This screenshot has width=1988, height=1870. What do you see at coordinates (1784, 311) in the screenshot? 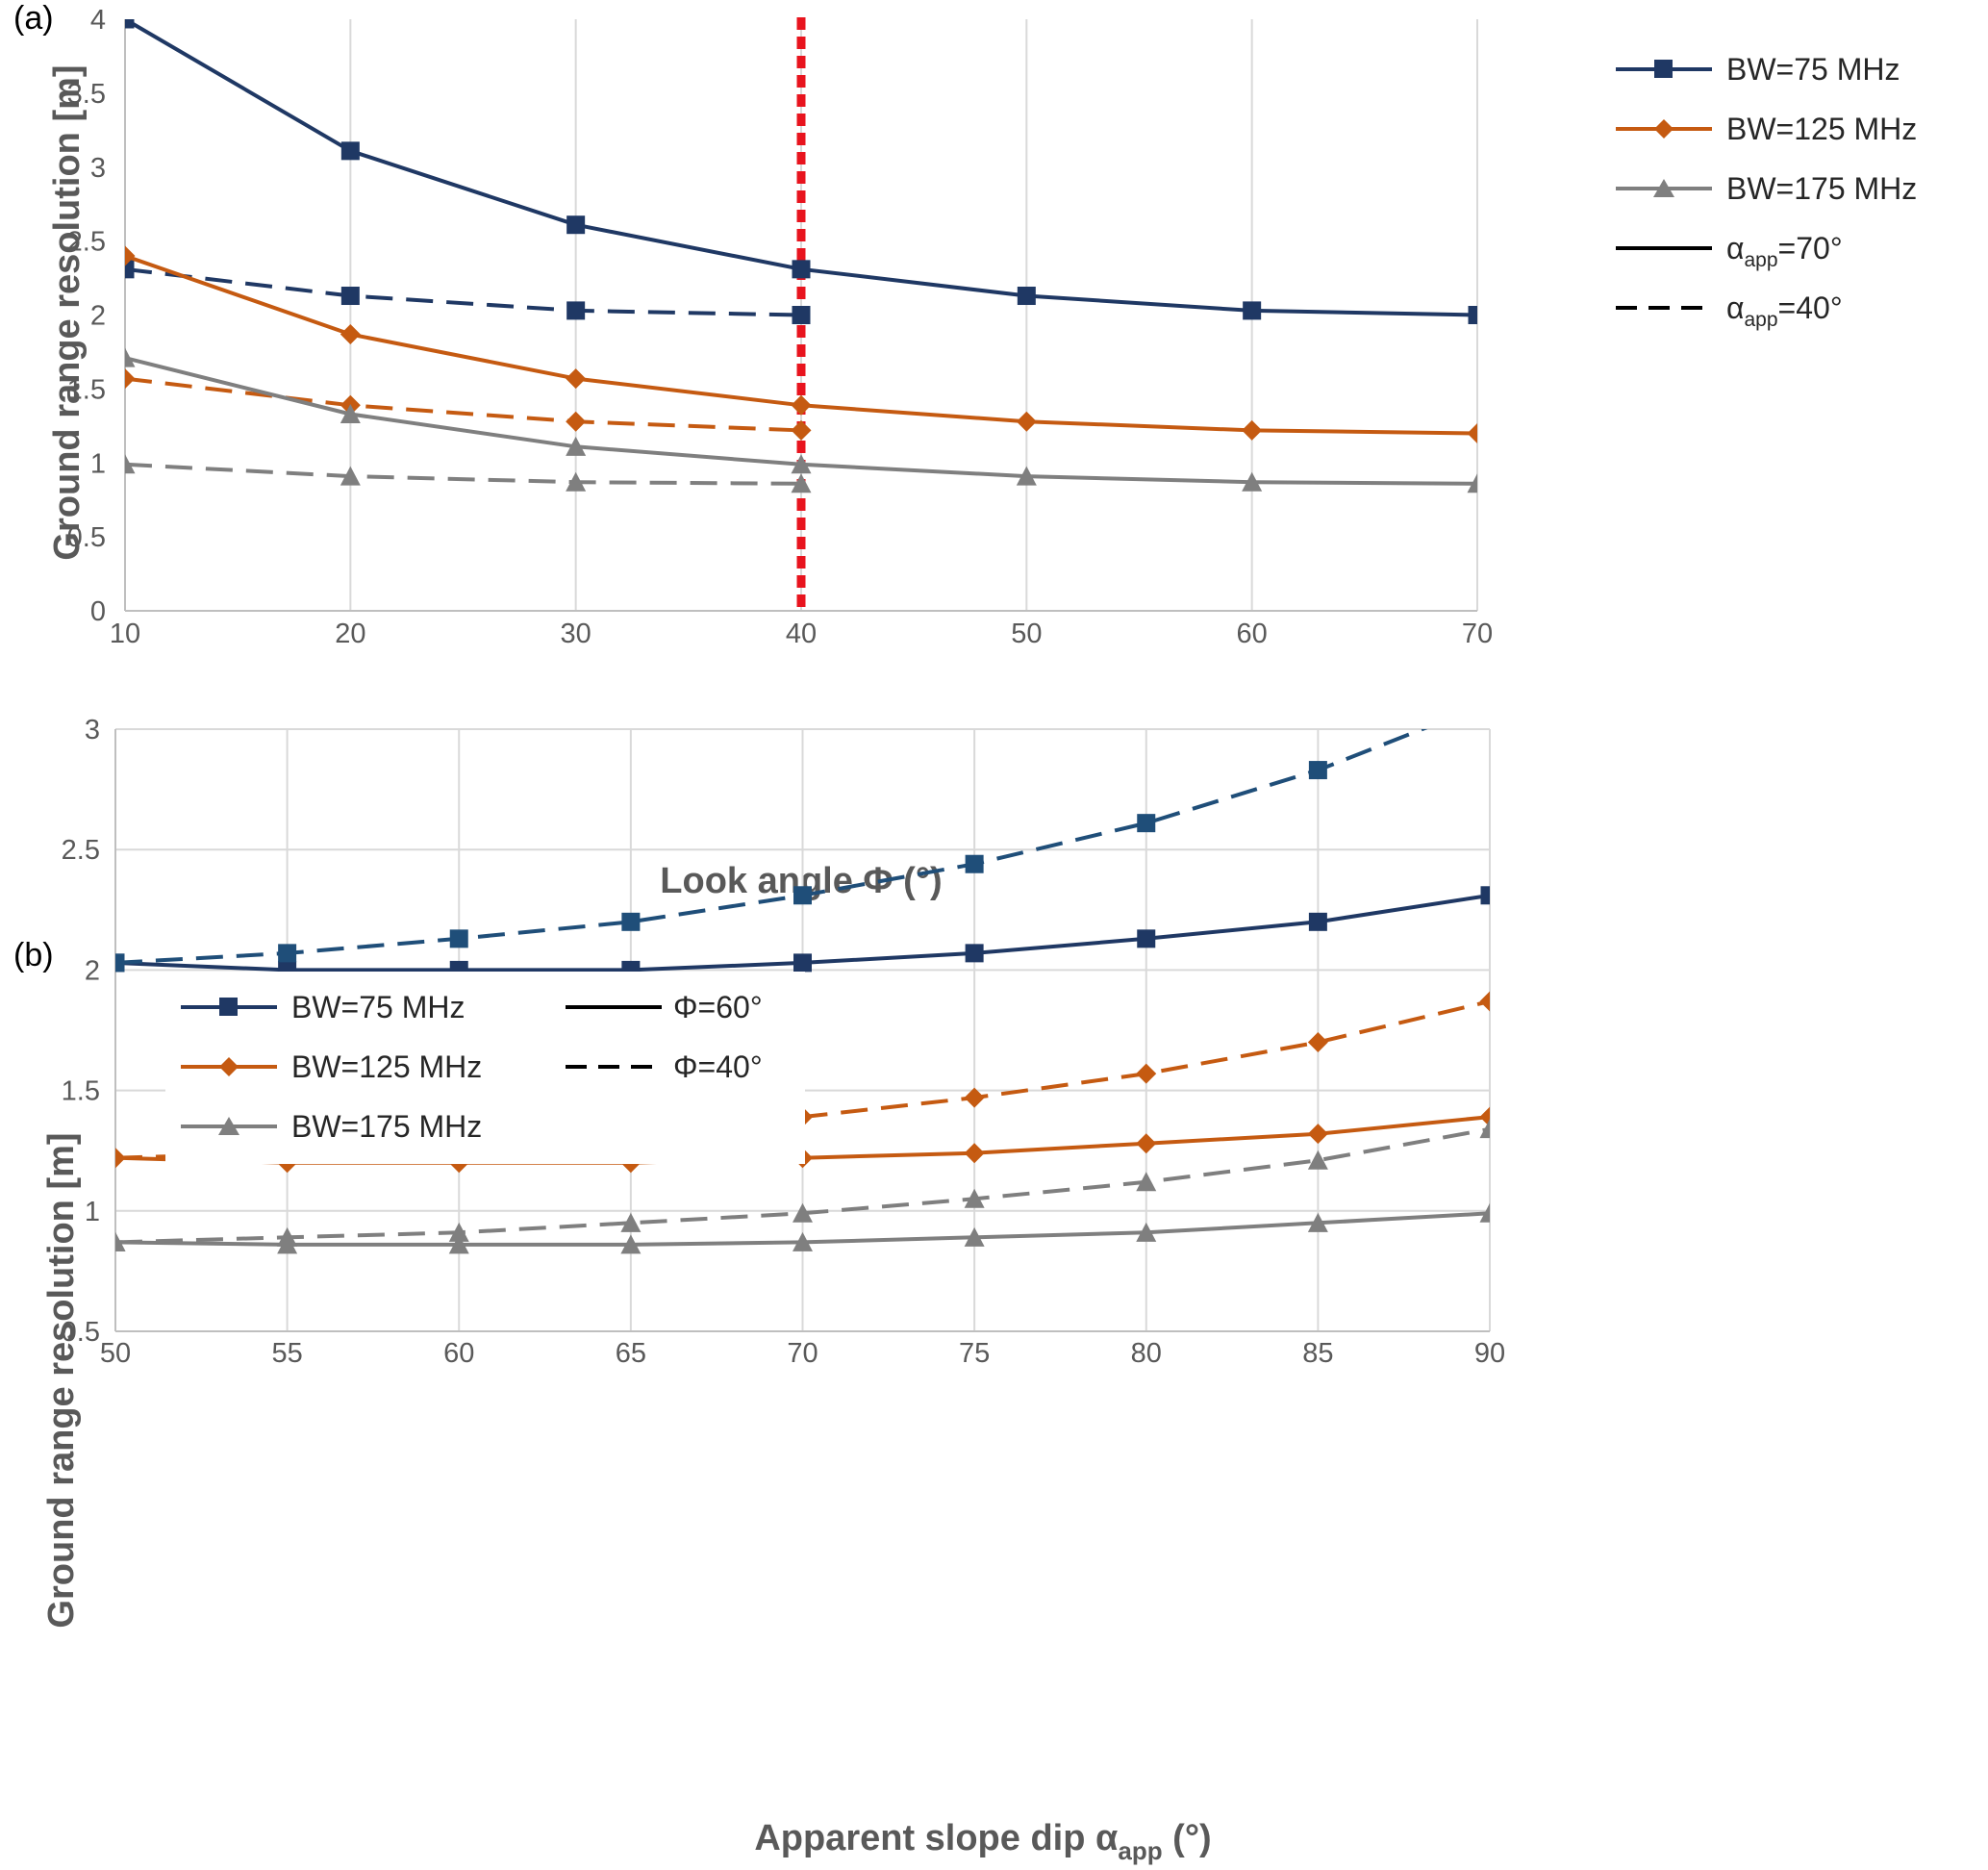
I see `panel-a-legend-label-alpha40: αapp=40°` at bounding box center [1784, 311].